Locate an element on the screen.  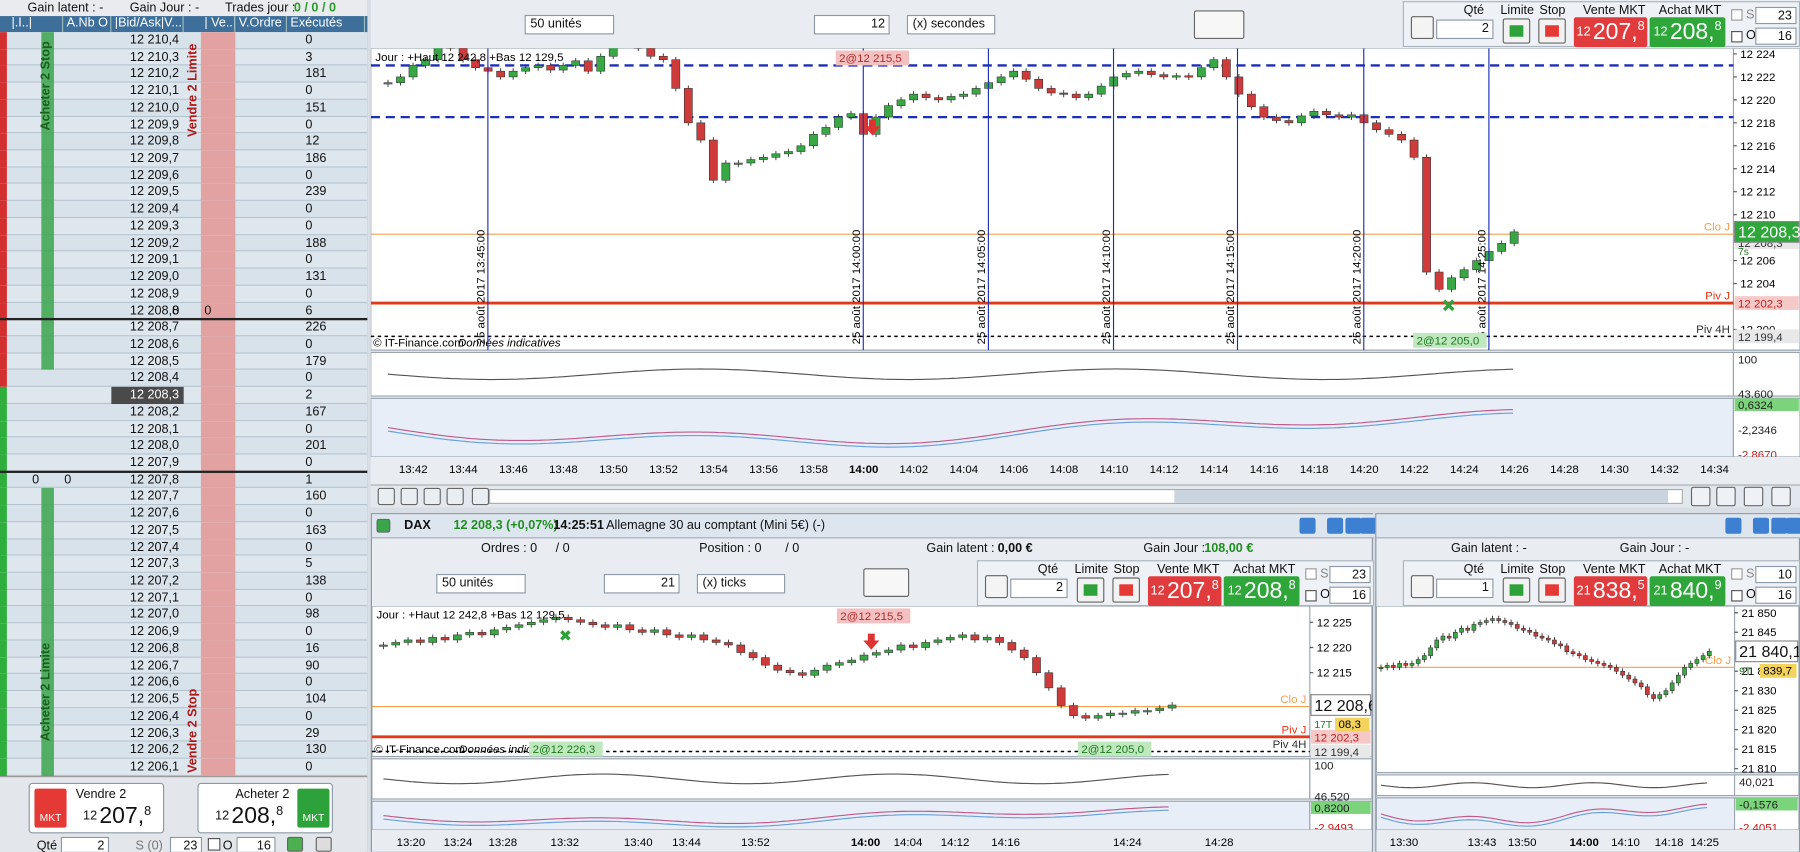
price-cell: 12 210,0 is located at coordinates (154, 107).